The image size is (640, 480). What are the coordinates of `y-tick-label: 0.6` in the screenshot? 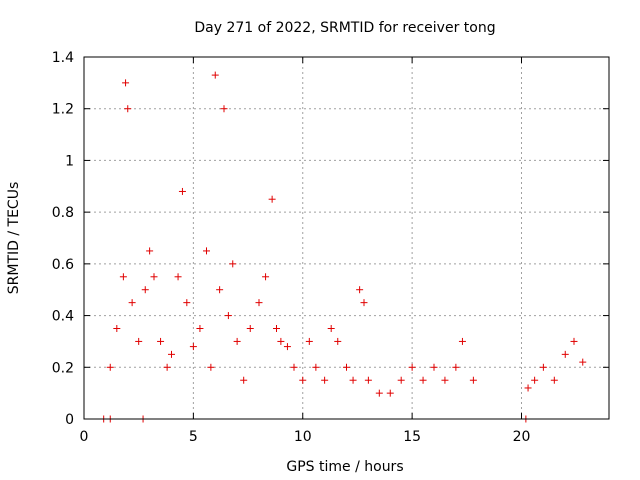 It's located at (63, 265).